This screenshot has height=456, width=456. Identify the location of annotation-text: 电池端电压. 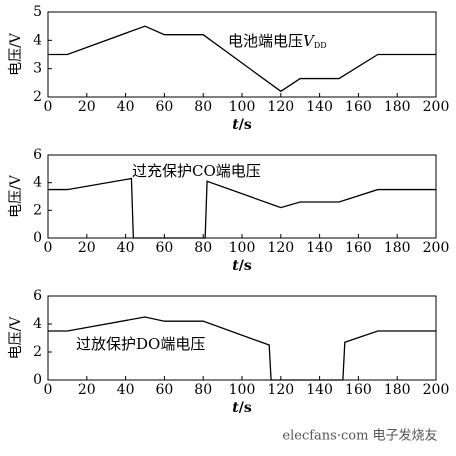
(265, 41).